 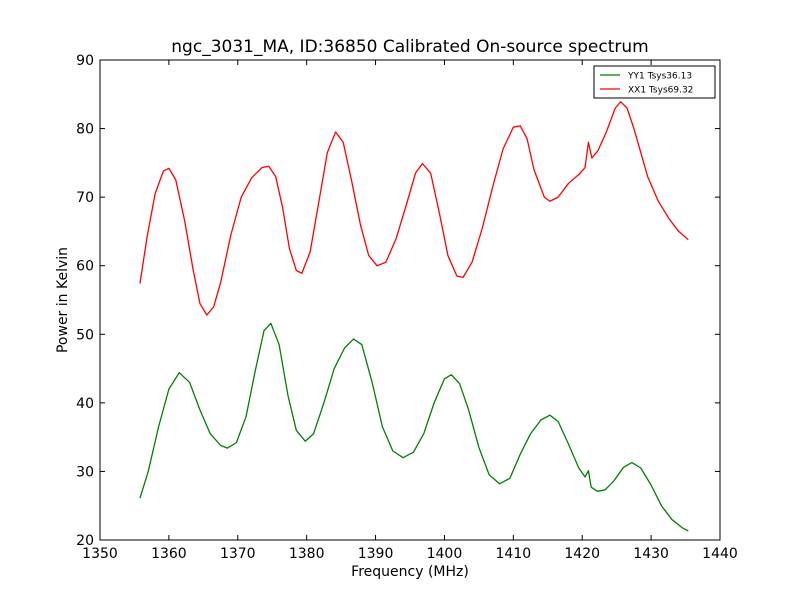 I want to click on x-tick-label: 1420, so click(x=582, y=554).